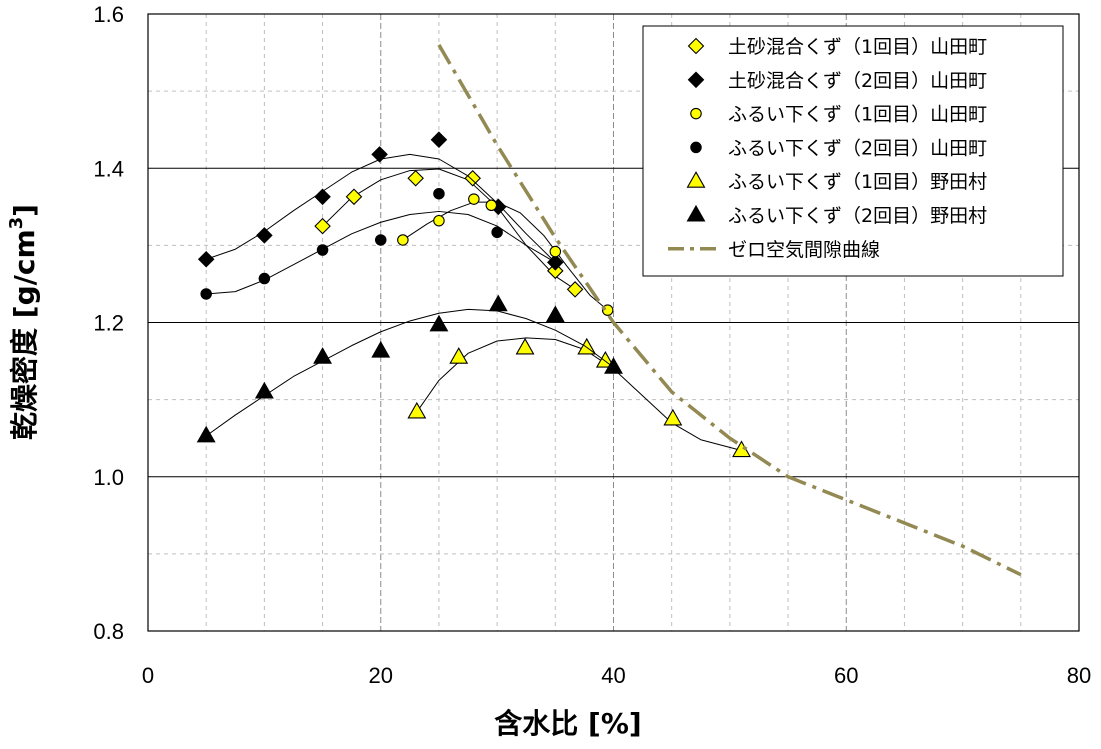 The height and width of the screenshot is (749, 1101). Describe the element at coordinates (857, 115) in the screenshot. I see `legend-label: ふるい下くず（1回目）山田町` at that location.